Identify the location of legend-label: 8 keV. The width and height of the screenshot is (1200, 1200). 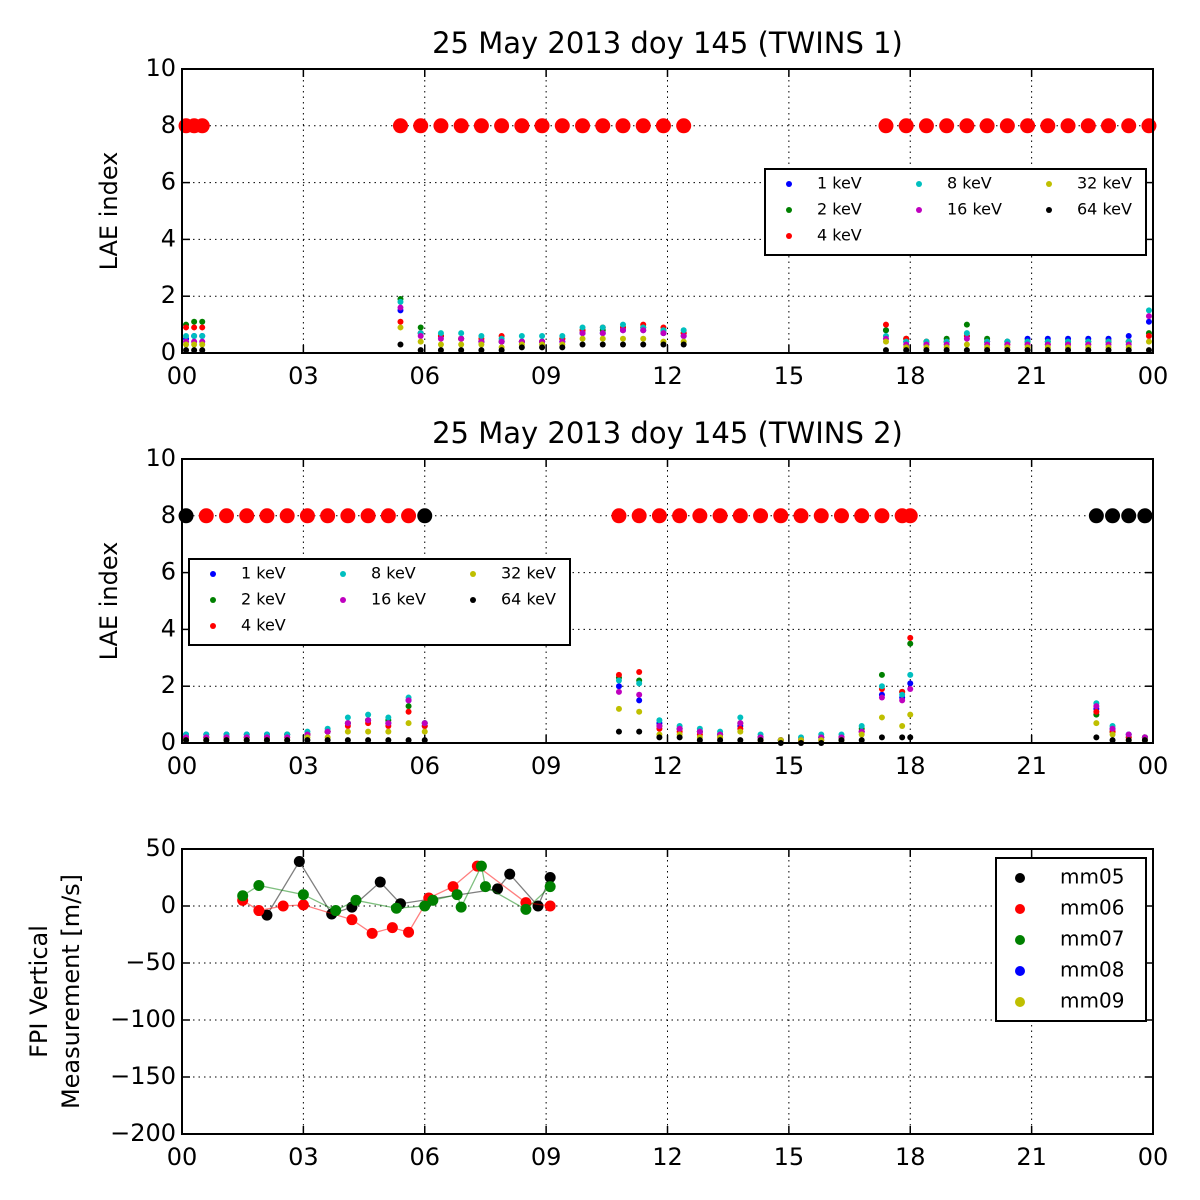
(969, 183).